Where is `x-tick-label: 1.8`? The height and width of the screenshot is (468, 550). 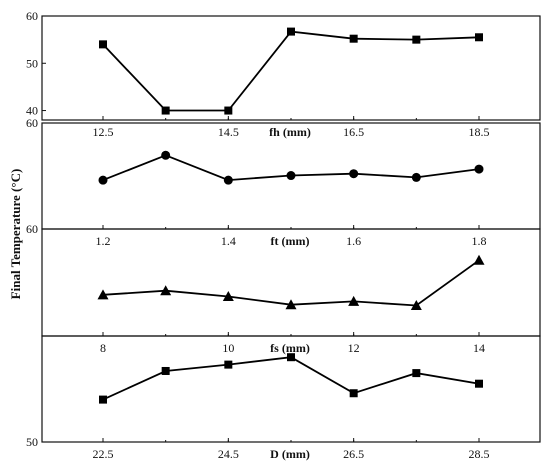 x-tick-label: 1.8 is located at coordinates (479, 241).